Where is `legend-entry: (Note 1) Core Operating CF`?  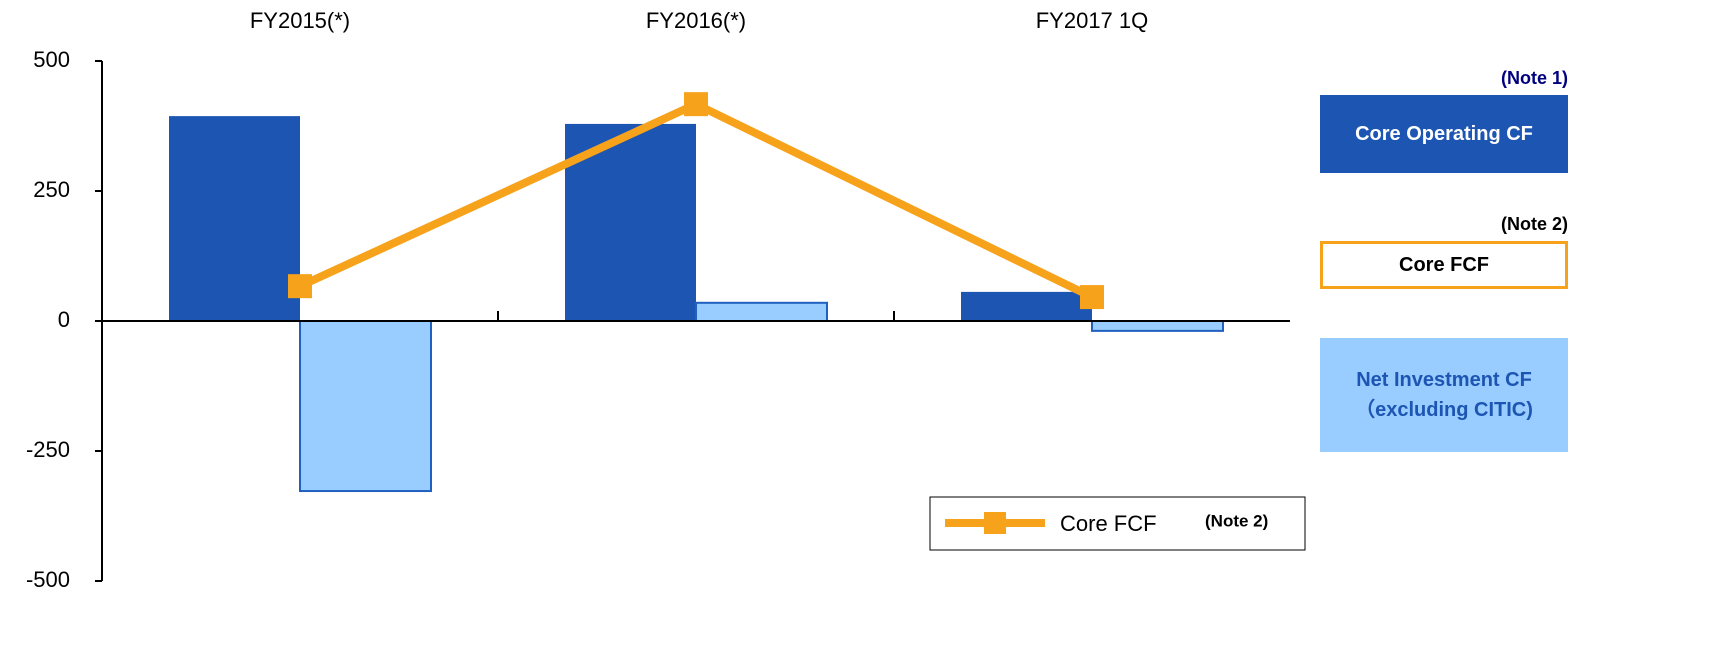
legend-entry: (Note 1) Core Operating CF is located at coordinates (1444, 120).